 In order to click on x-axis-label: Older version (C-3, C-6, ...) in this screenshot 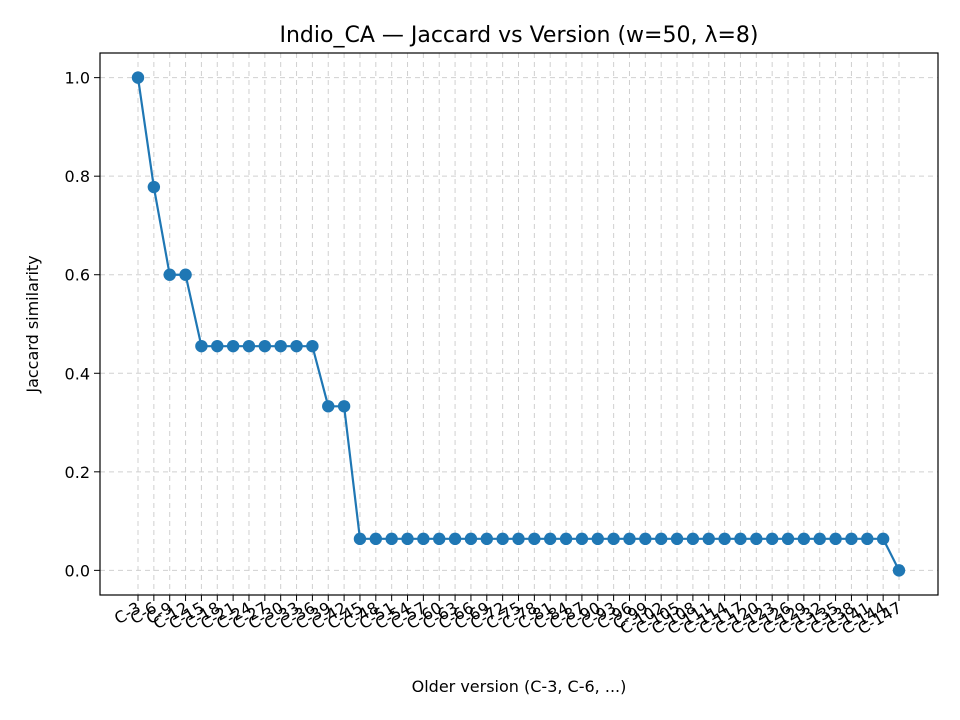, I will do `click(519, 686)`.